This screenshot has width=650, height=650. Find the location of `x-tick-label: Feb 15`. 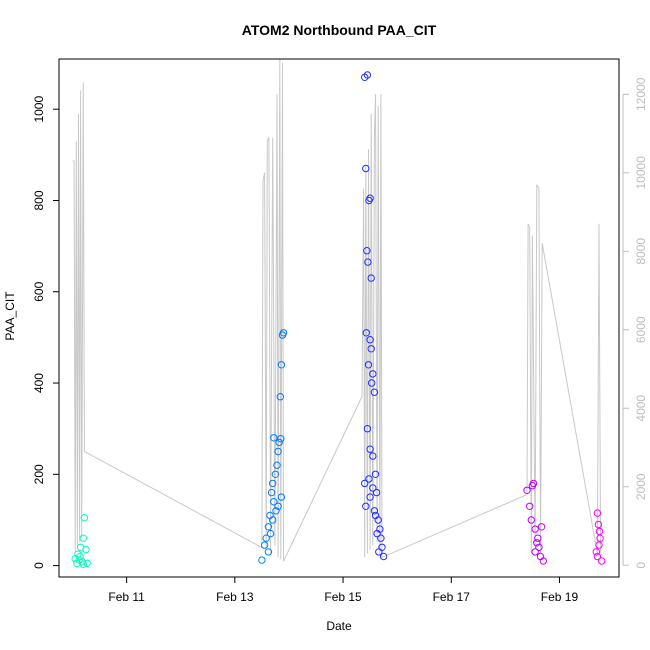

x-tick-label: Feb 15 is located at coordinates (343, 597).